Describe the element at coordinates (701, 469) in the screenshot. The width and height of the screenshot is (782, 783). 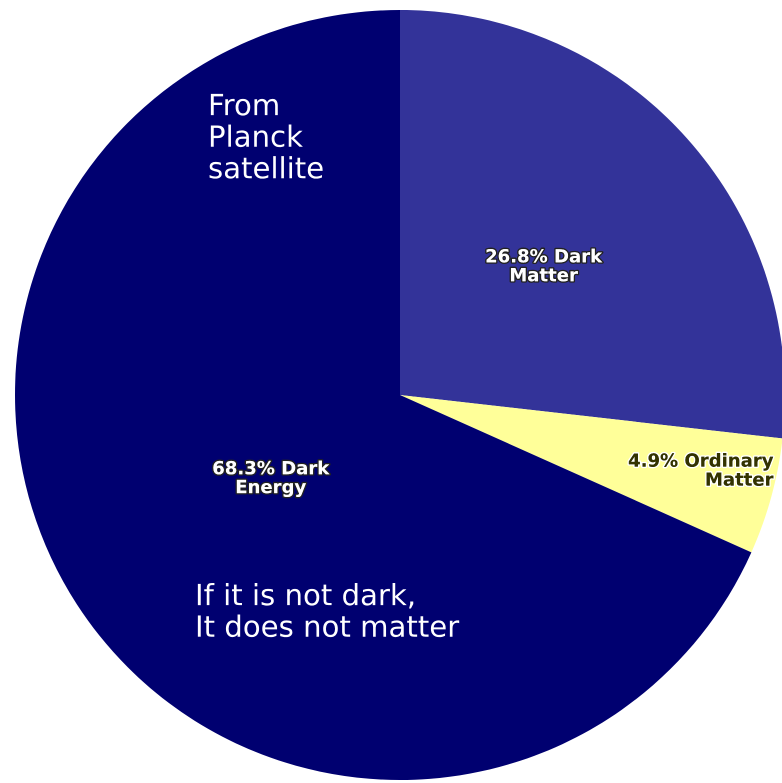
I see `slice-label: 4.9% Ordinary Matter` at that location.